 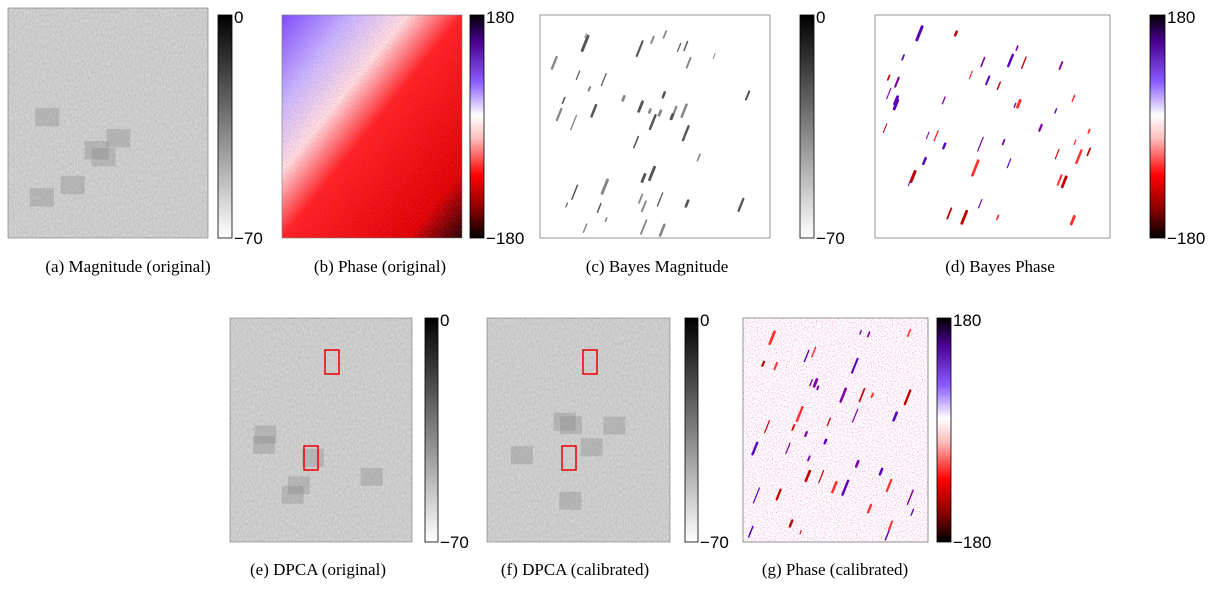 What do you see at coordinates (402, 142) in the screenshot?
I see `panel: 180 −180 (b) Phase (original)` at bounding box center [402, 142].